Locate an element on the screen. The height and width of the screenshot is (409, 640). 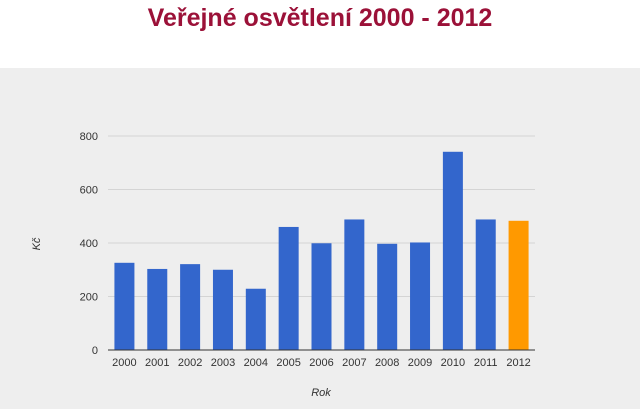
x-tick-label: 2011 is located at coordinates (486, 363).